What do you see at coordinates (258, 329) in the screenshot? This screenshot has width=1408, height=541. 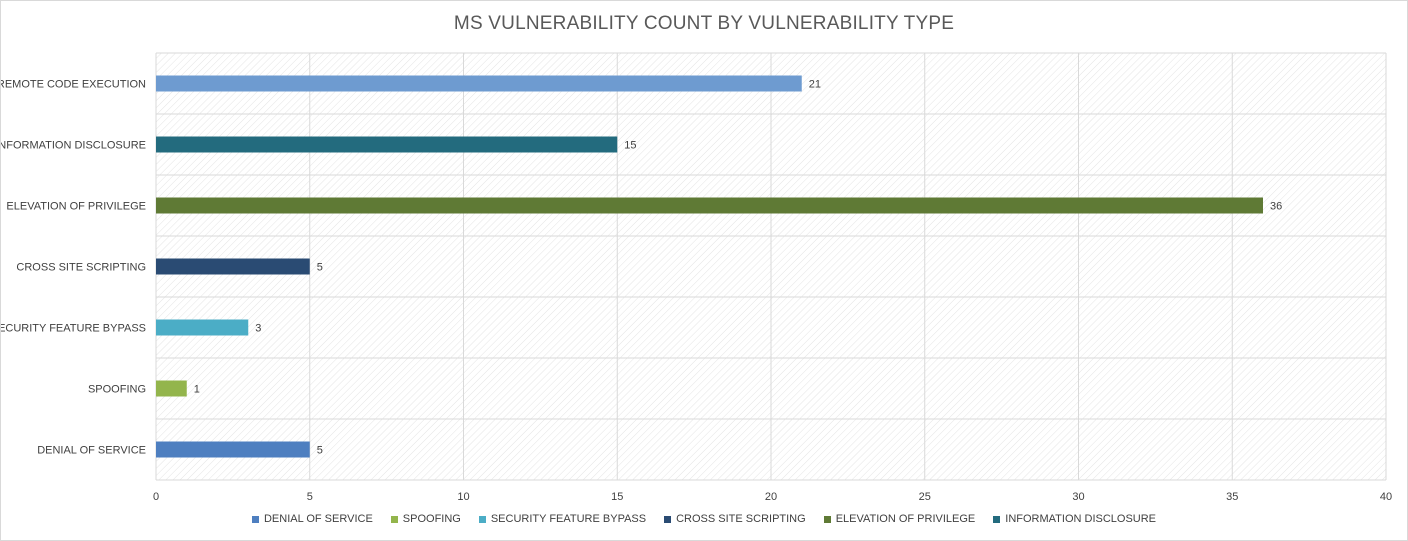 I see `data-label: 3` at bounding box center [258, 329].